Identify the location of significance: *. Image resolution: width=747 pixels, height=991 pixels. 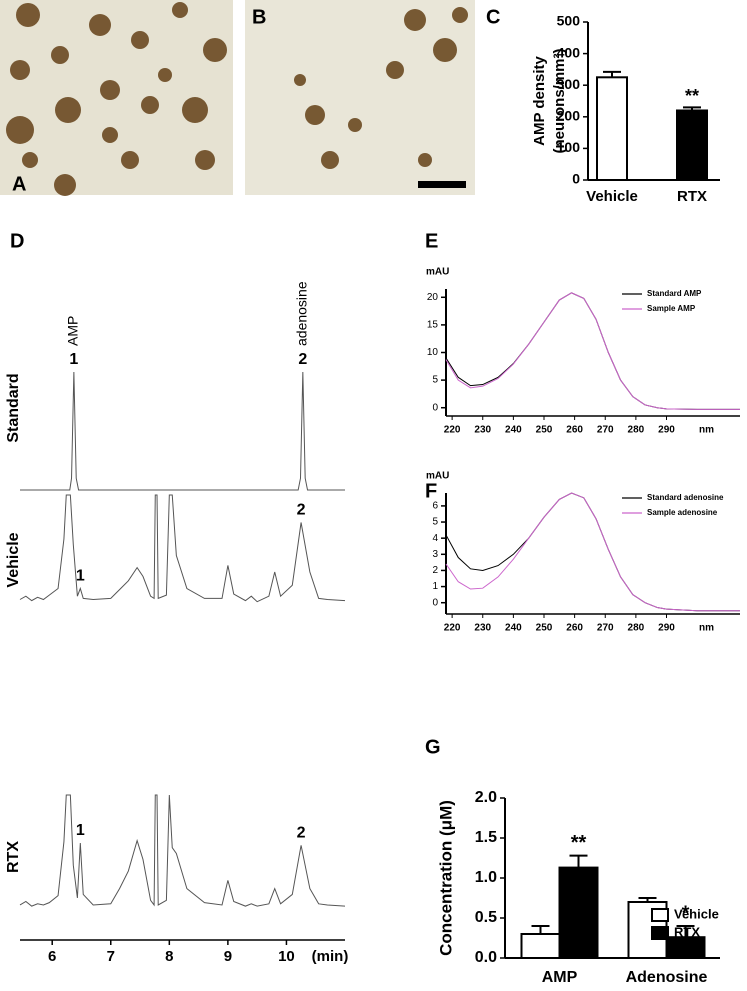
(686, 913).